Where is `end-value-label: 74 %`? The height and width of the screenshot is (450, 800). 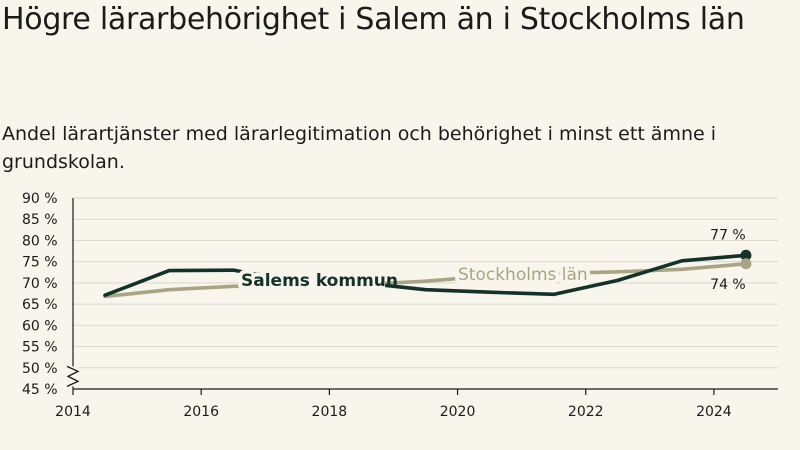
end-value-label: 74 % is located at coordinates (728, 285).